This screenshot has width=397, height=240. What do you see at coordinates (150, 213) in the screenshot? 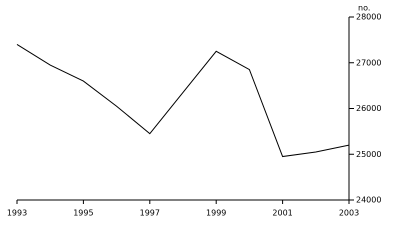
I see `x-tick-label: 1997` at bounding box center [150, 213].